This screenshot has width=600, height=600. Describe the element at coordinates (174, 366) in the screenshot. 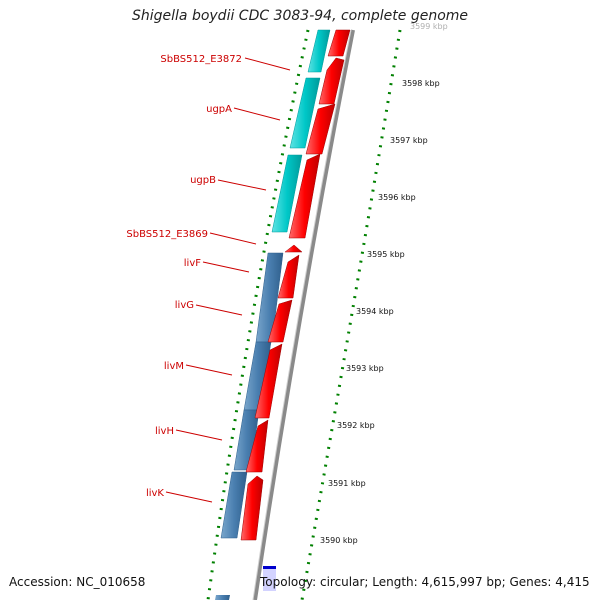

I see `gene-label: livM` at that location.